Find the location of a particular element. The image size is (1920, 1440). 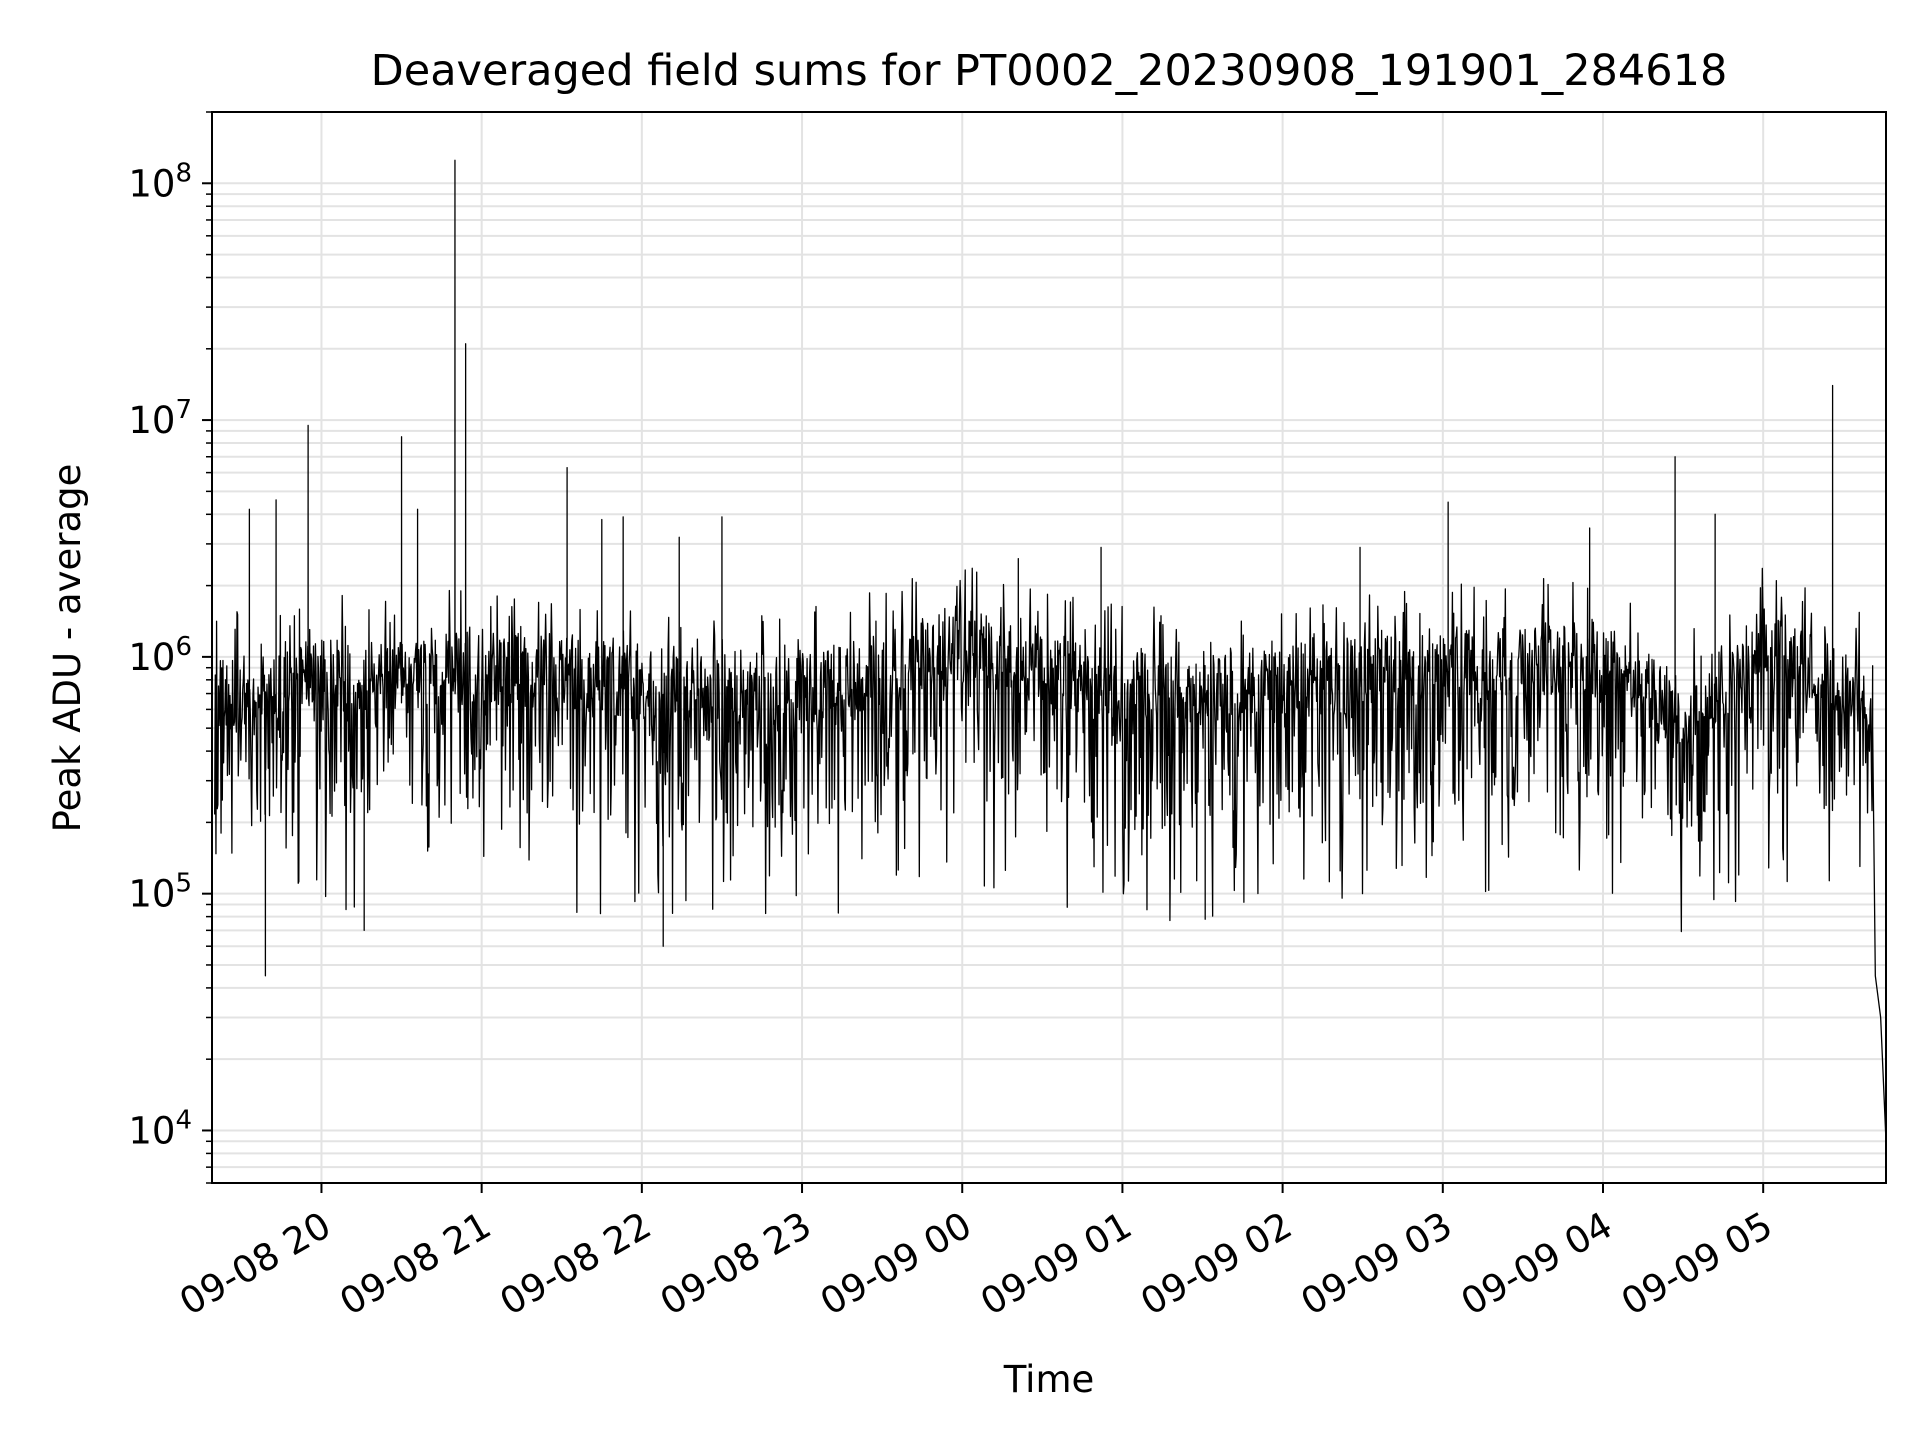

y-axis-label: Peak ADU - average is located at coordinates (67, 648).